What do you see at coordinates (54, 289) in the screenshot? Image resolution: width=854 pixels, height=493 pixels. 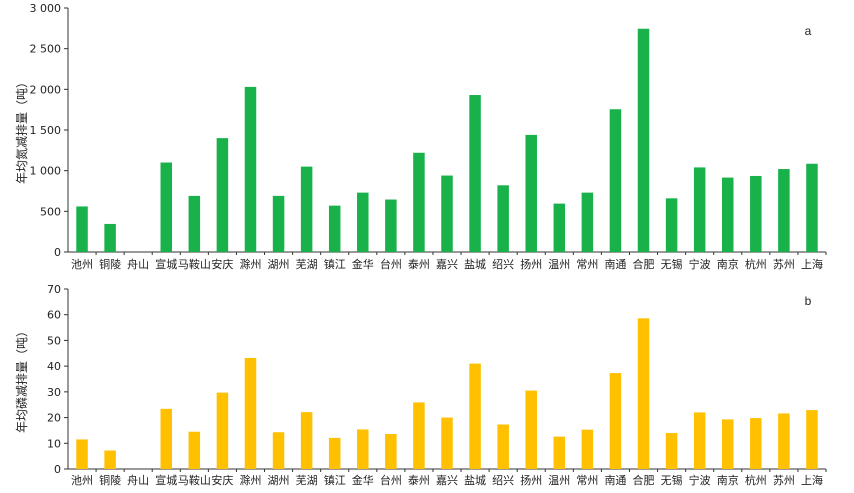 I see `y-tick-label: 70` at bounding box center [54, 289].